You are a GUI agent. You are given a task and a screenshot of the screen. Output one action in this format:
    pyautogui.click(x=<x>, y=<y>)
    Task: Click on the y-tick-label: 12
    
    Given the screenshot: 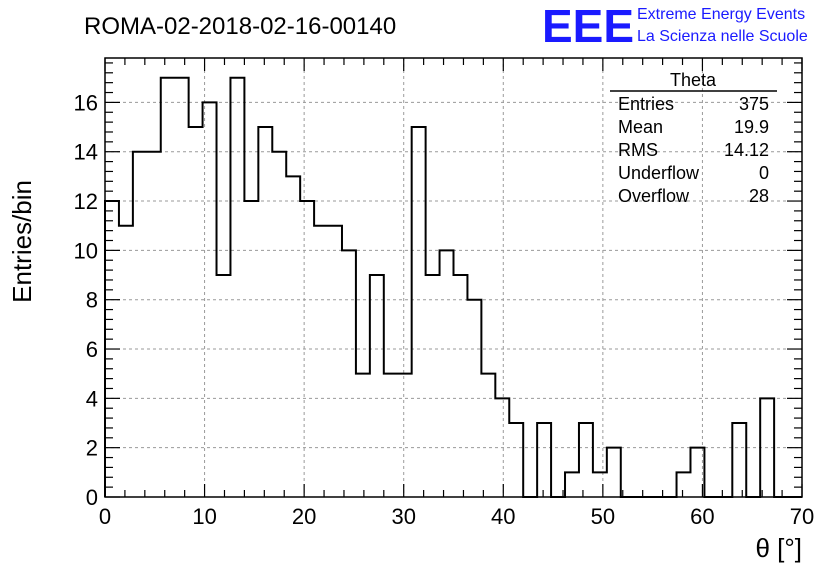 What is the action you would take?
    pyautogui.click(x=86, y=201)
    